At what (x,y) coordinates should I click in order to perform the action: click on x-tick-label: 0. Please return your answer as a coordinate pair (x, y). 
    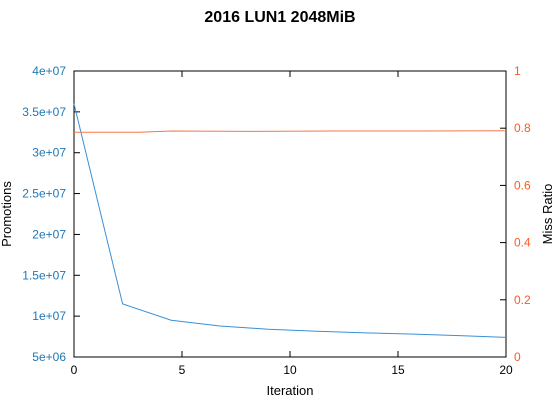
    Looking at the image, I should click on (74, 370).